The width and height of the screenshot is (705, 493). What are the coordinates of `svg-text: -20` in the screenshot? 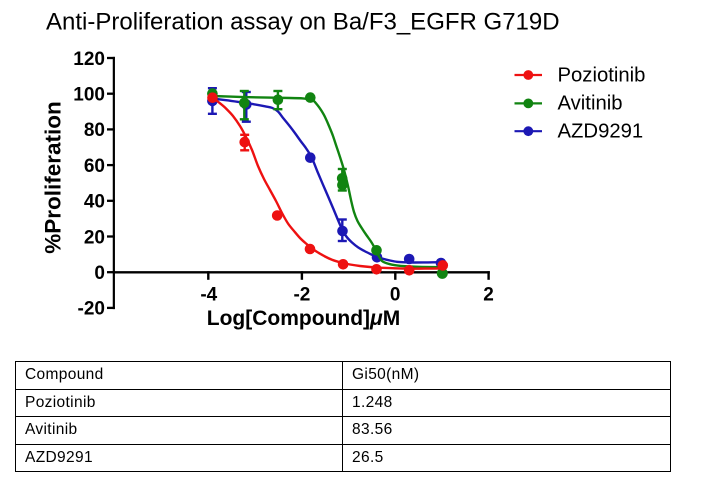 It's located at (91, 309).